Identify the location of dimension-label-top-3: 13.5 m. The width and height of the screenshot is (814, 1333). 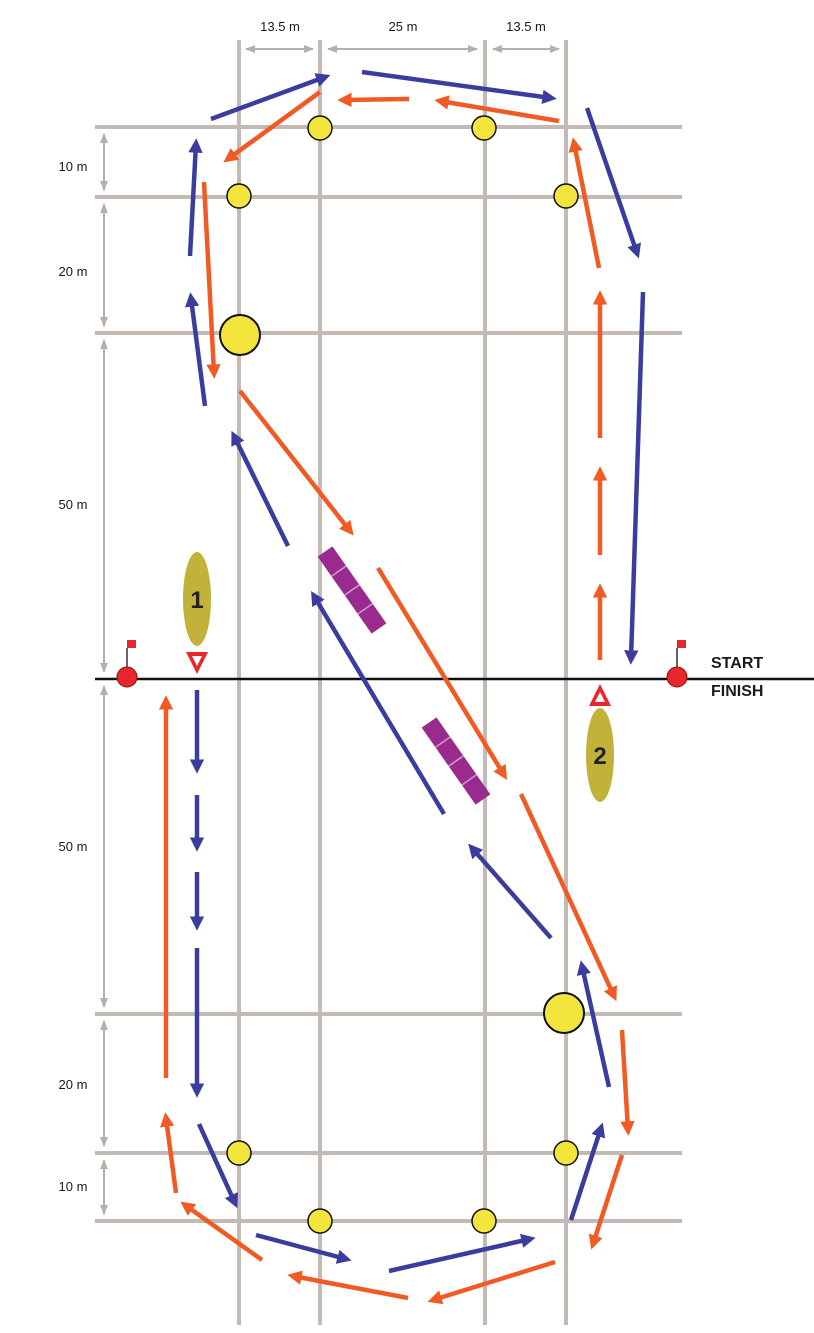
(526, 26).